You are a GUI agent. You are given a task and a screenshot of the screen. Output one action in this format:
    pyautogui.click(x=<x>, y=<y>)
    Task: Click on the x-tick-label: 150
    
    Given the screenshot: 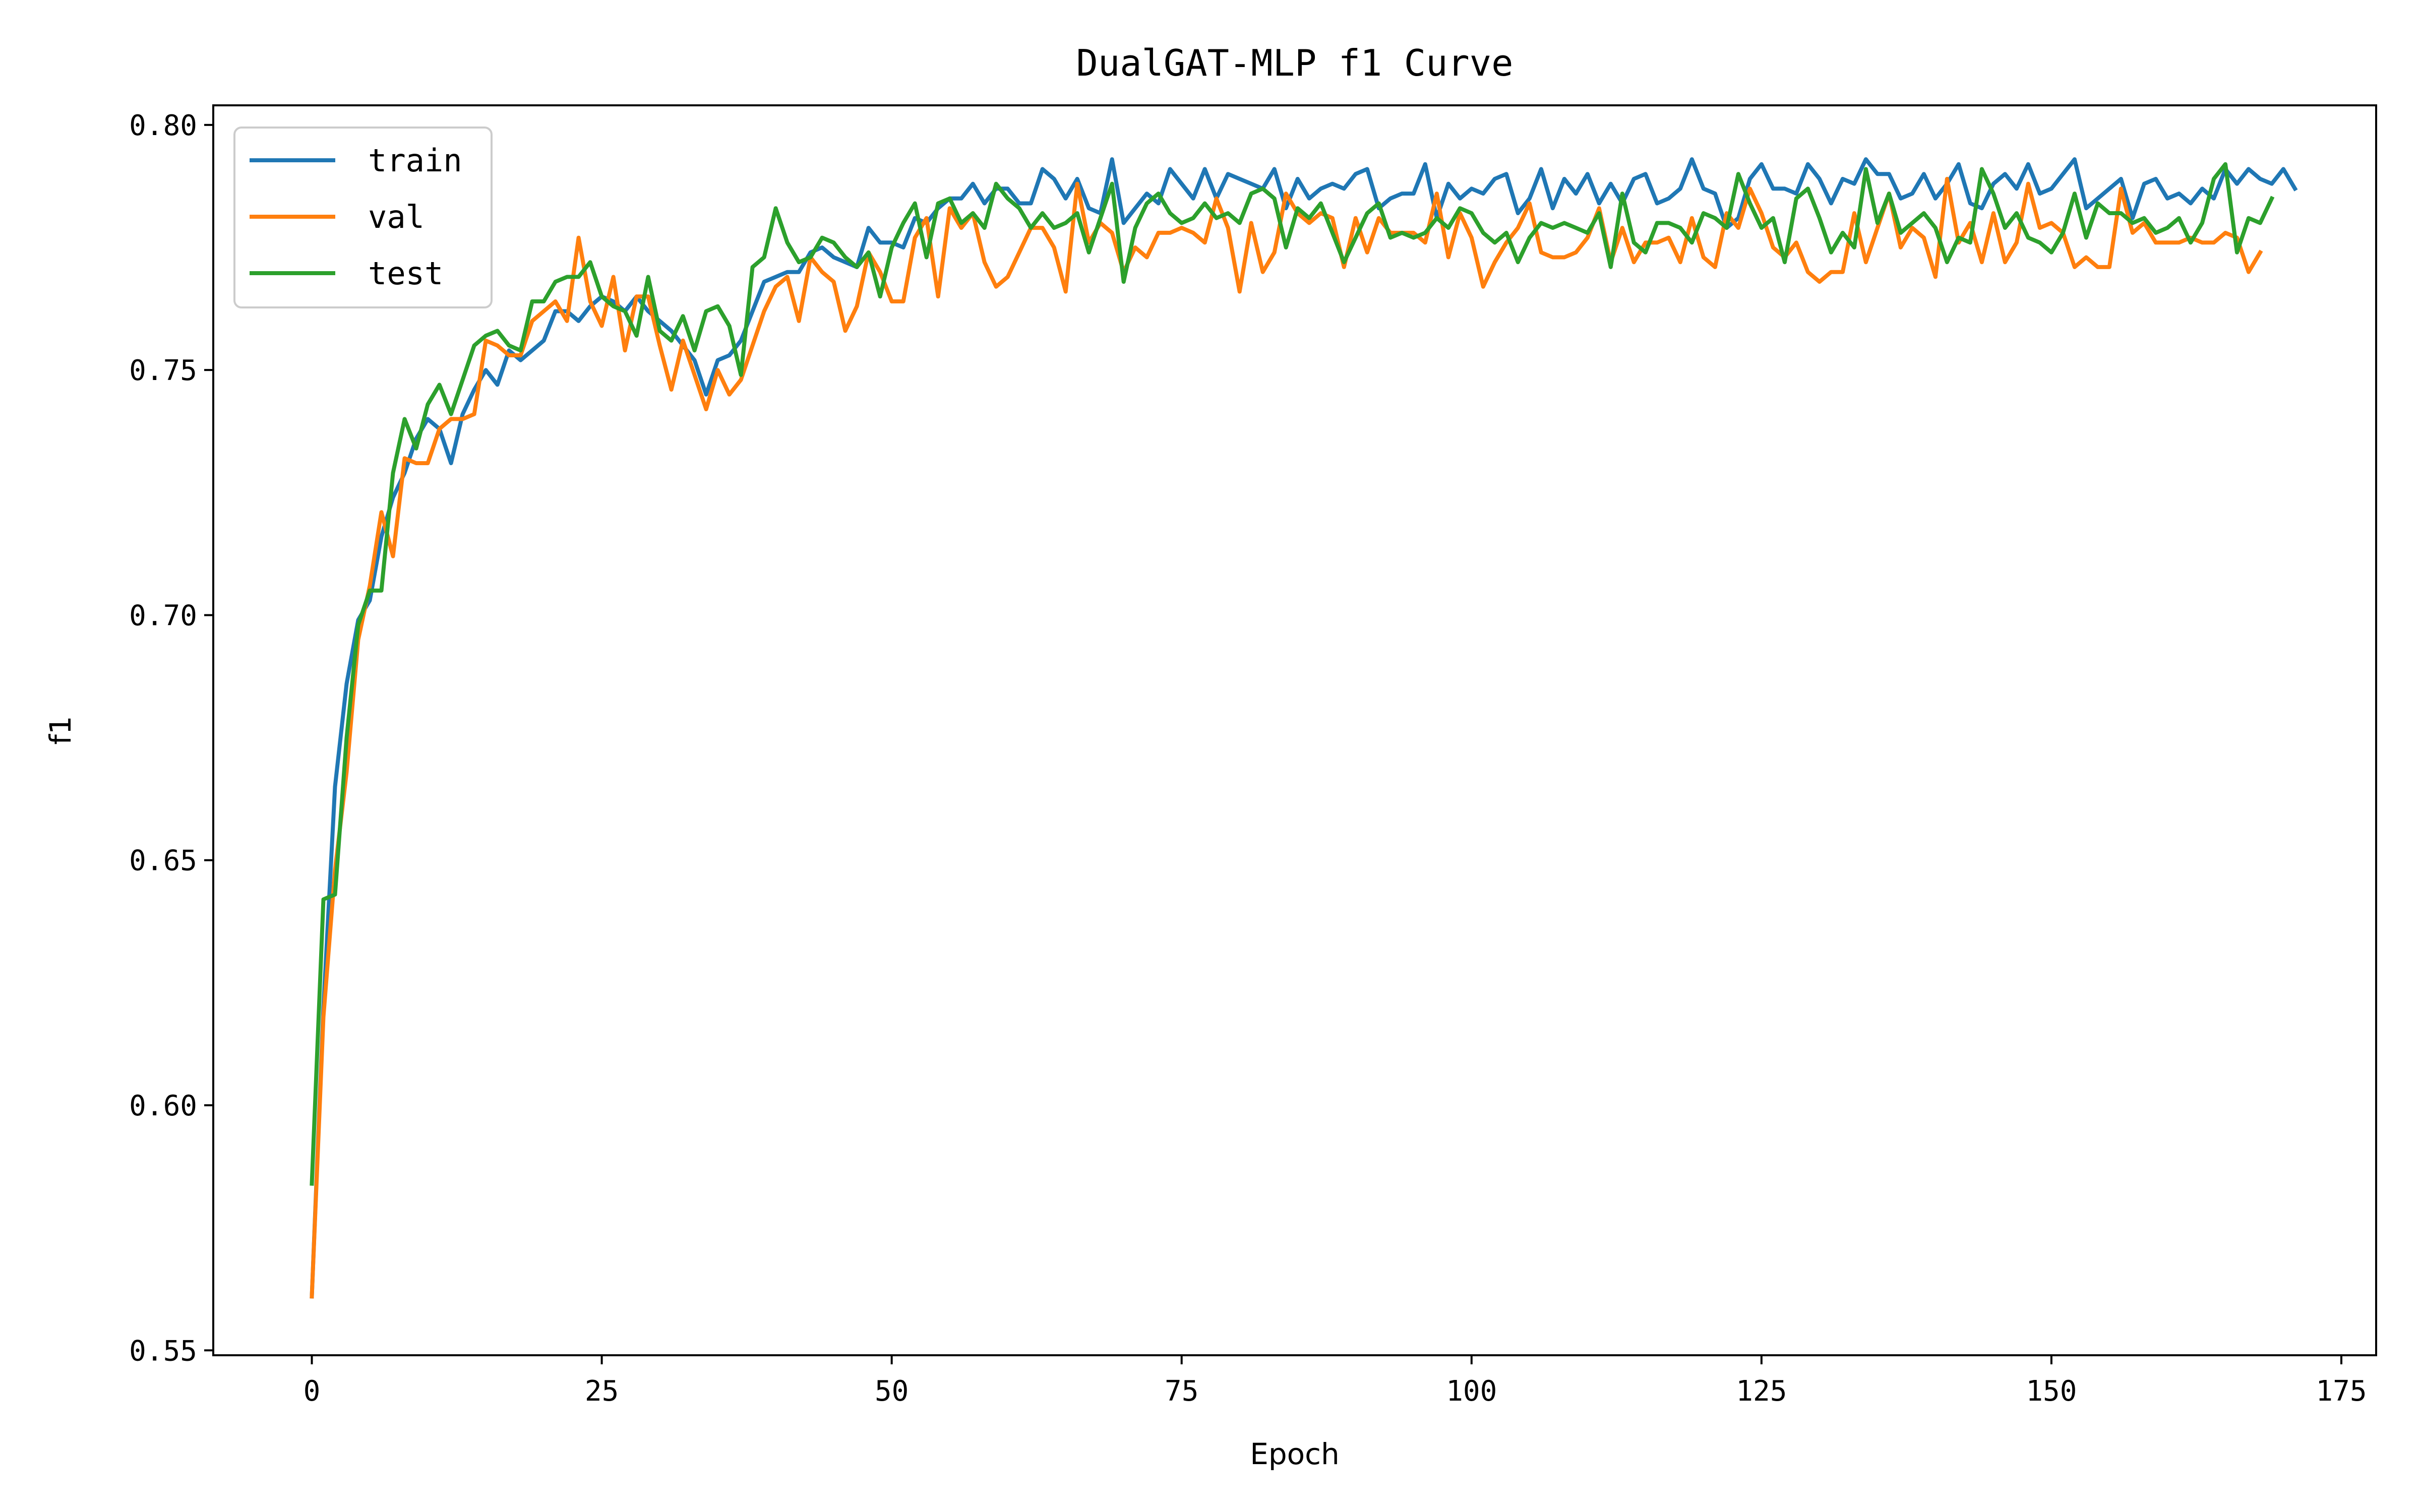 What is the action you would take?
    pyautogui.click(x=2051, y=1391)
    